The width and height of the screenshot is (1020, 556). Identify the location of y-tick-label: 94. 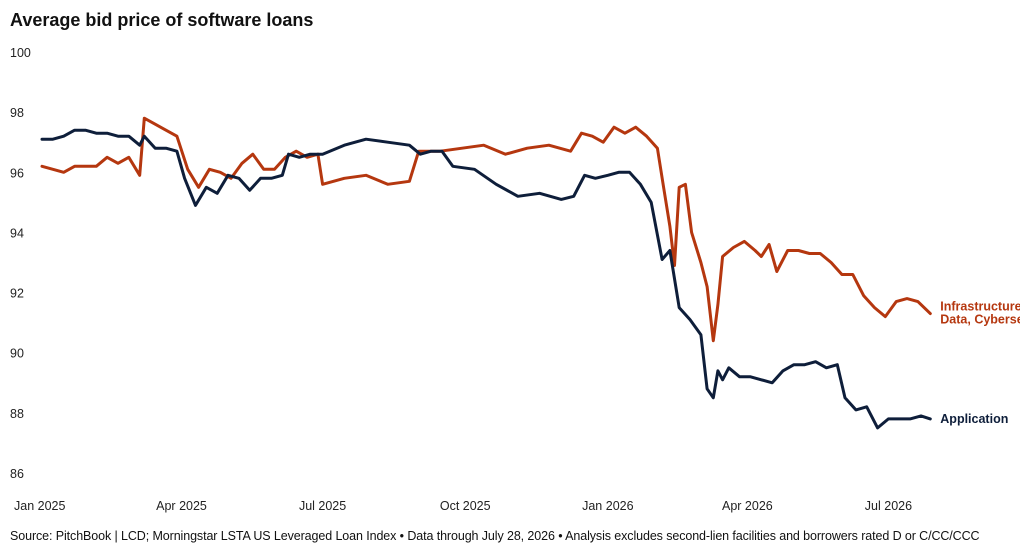
(17, 233).